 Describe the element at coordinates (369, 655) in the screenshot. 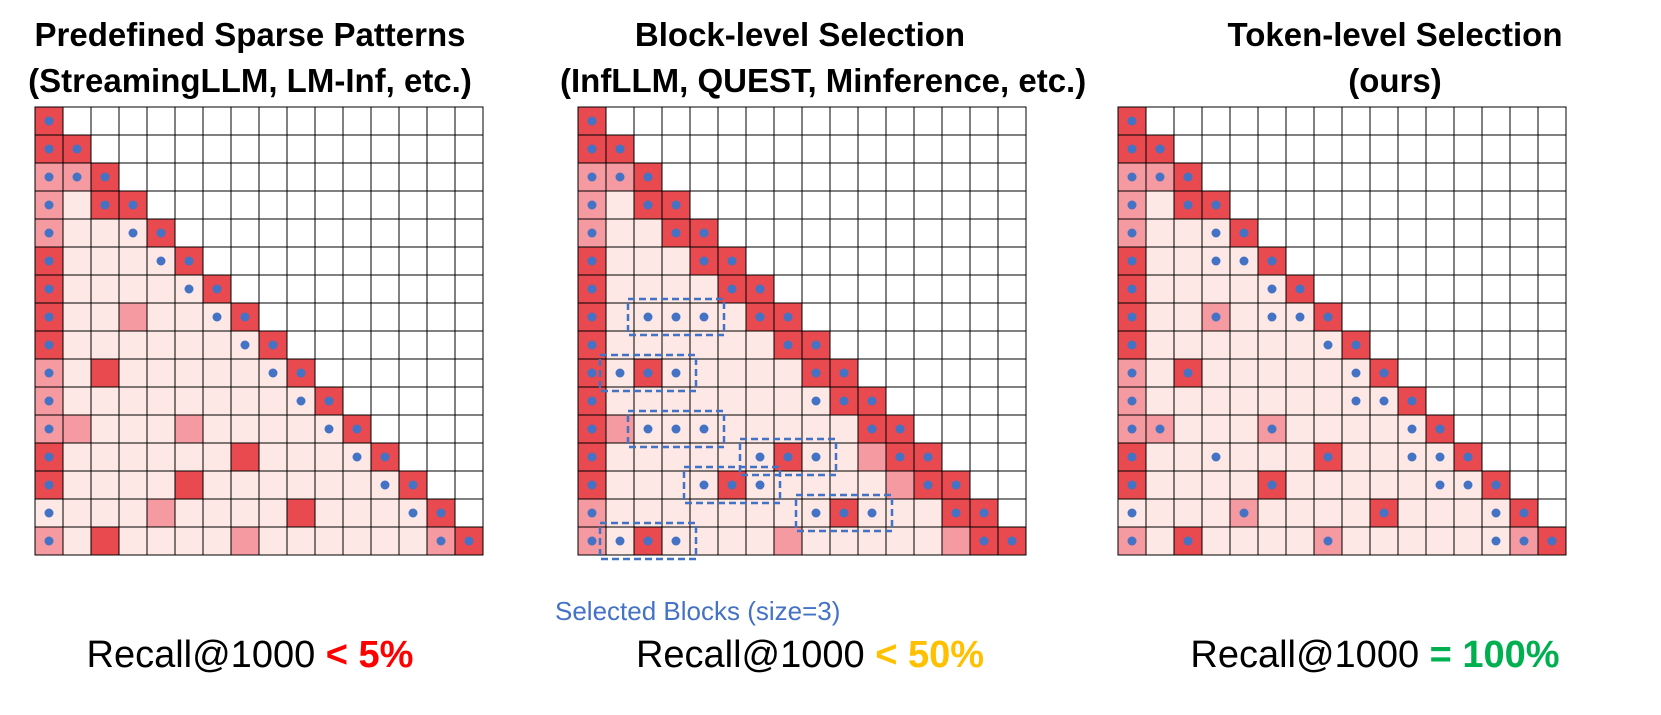

I see `recall-value: < 5%` at that location.